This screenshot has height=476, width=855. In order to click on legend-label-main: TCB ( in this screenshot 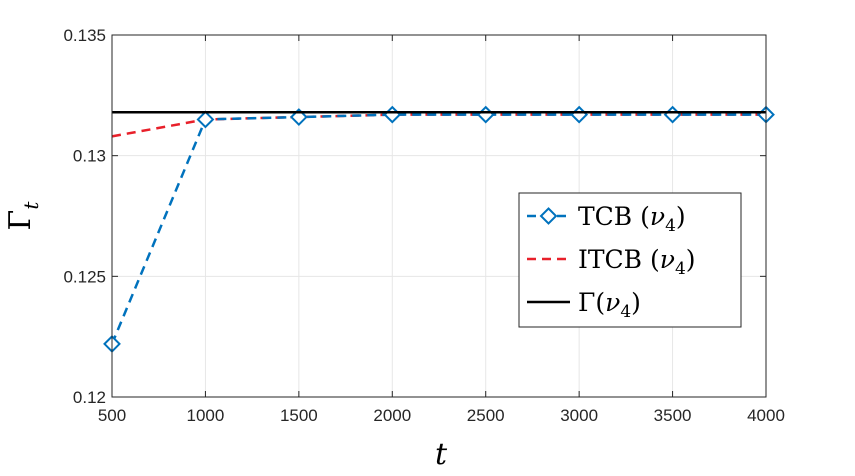, I will do `click(614, 216)`.